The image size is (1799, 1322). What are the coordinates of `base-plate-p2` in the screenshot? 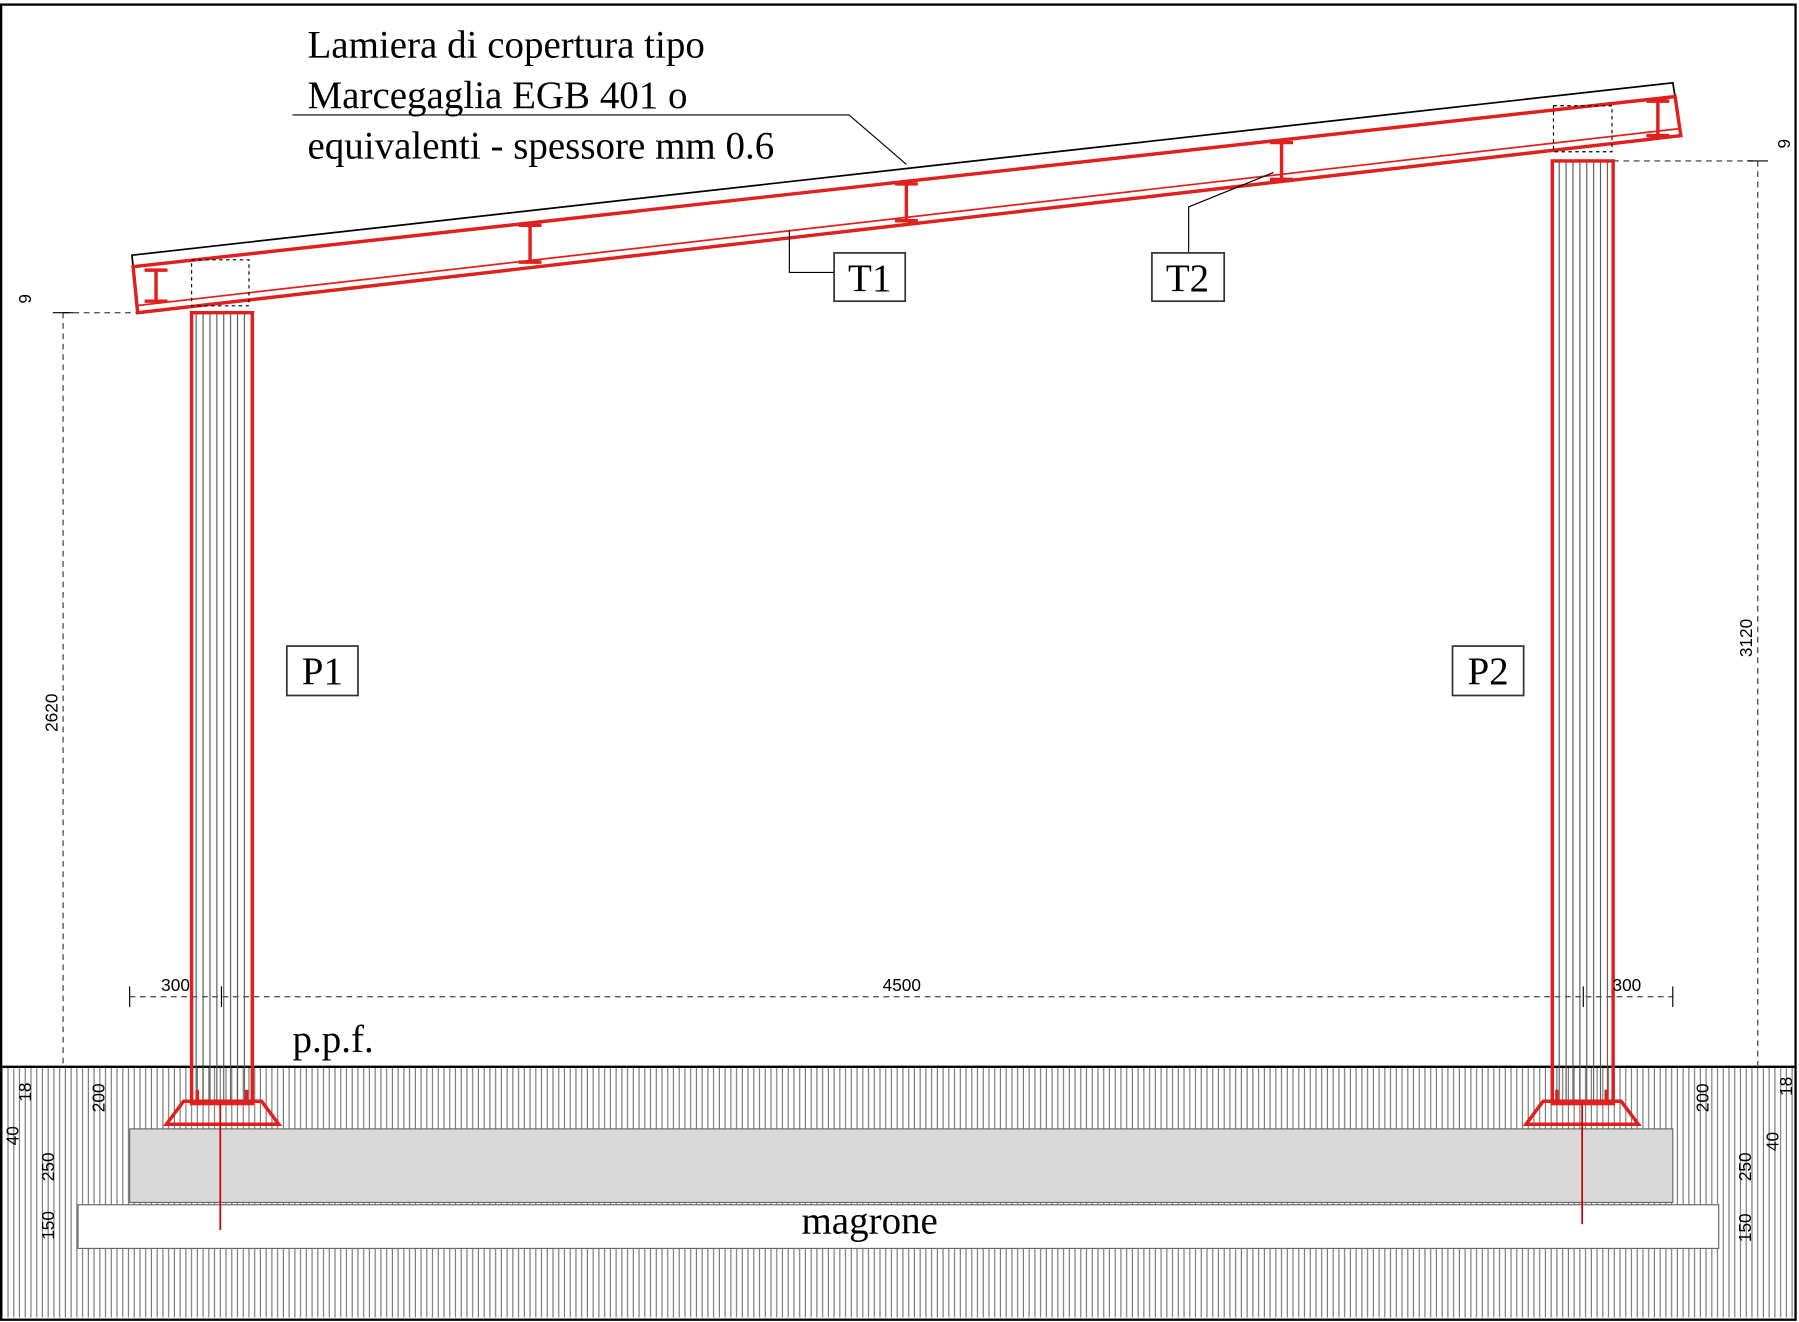 It's located at (1582, 1107).